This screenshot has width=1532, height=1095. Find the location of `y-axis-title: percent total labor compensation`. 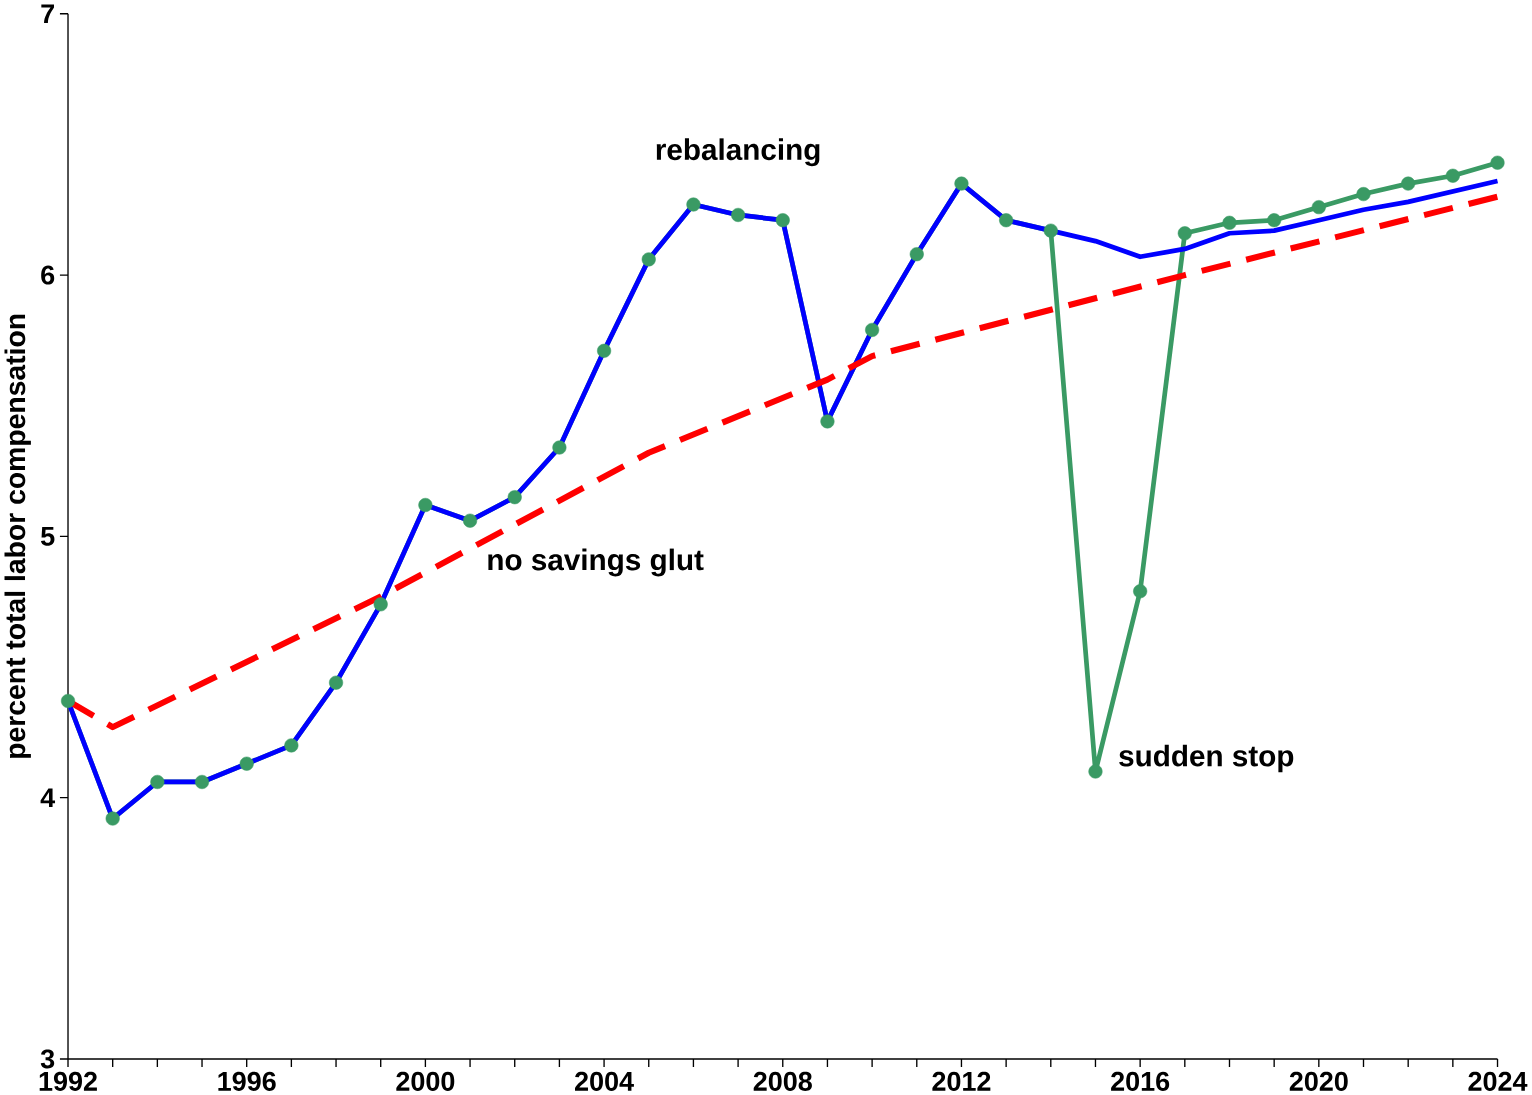

y-axis-title: percent total labor compensation is located at coordinates (17, 536).